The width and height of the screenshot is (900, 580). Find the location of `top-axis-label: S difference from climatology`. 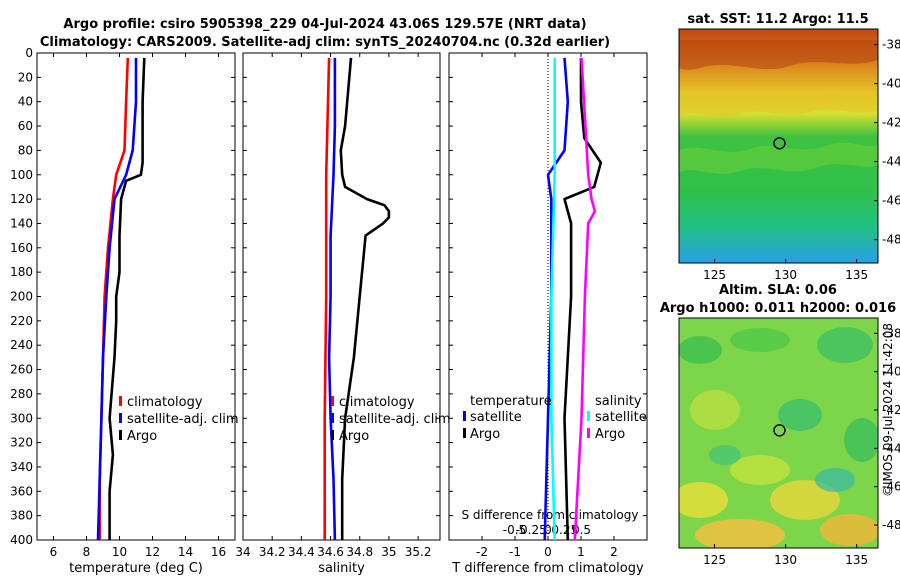

top-axis-label: S difference from climatology is located at coordinates (550, 515).